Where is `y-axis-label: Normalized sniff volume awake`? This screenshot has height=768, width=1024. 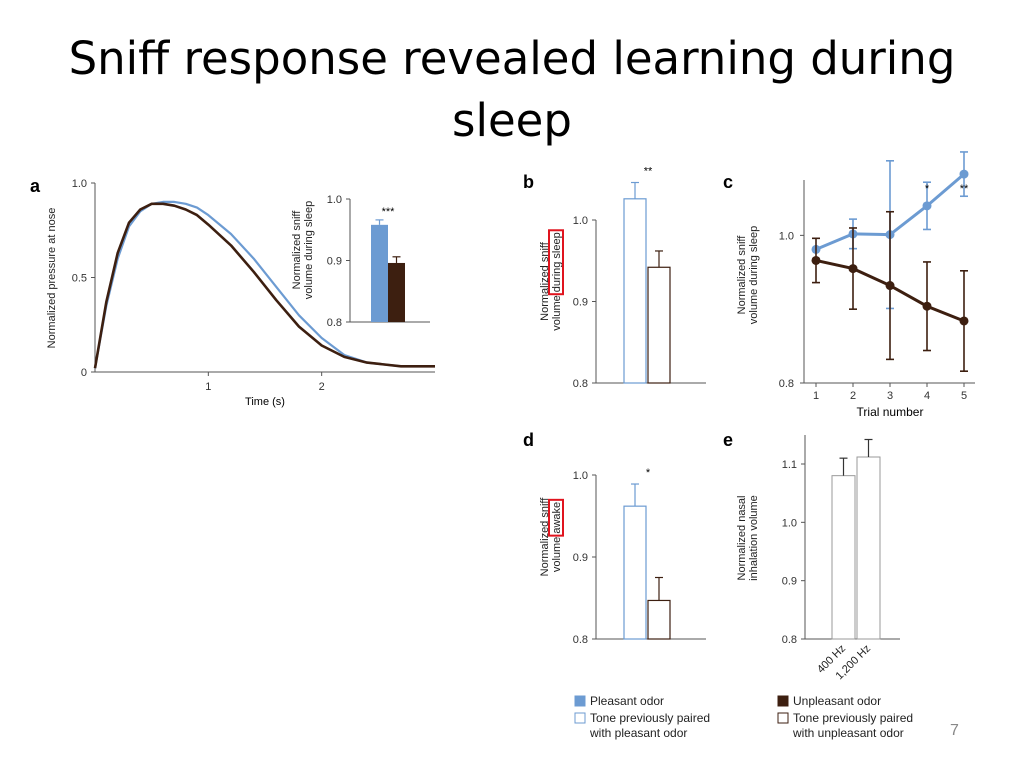
y-axis-label: Normalized sniff volume awake is located at coordinates (551, 536).